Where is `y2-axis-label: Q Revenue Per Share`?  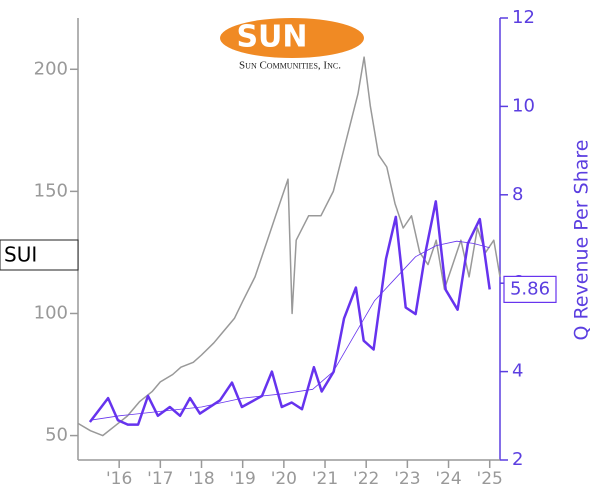 y2-axis-label: Q Revenue Per Share is located at coordinates (582, 240).